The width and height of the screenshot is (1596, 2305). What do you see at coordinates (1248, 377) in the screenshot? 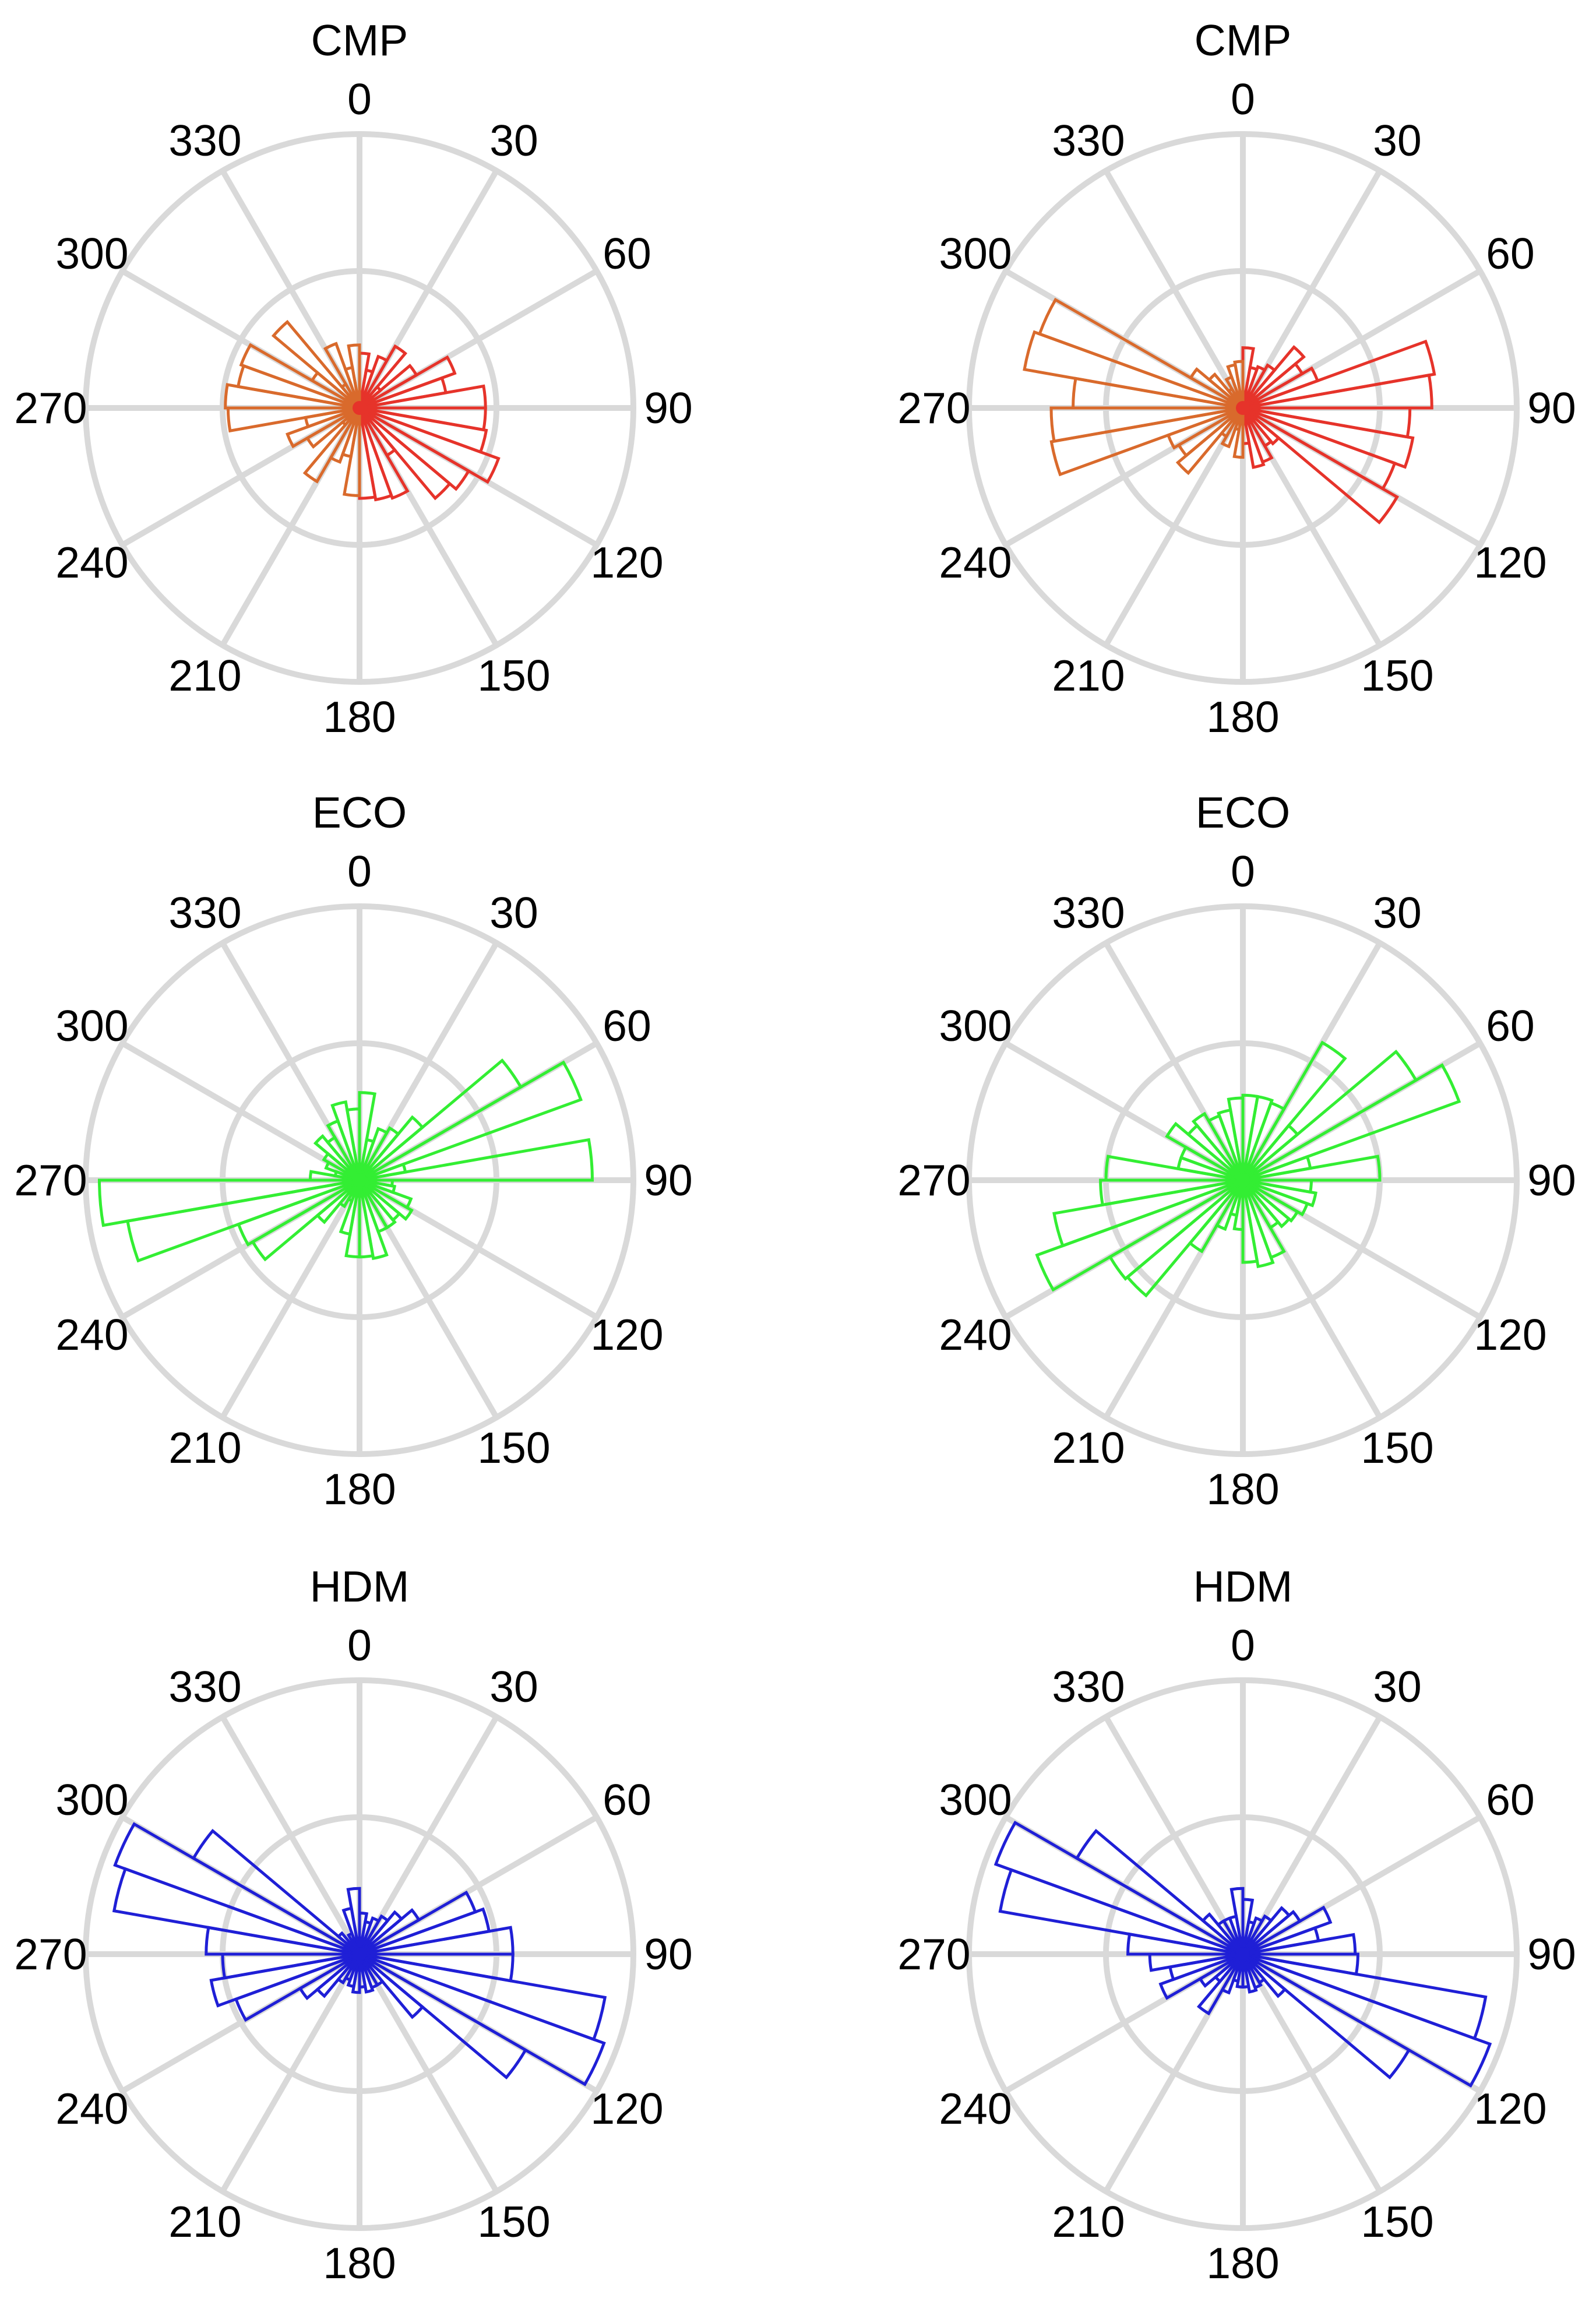
I see `bar-0-deg` at bounding box center [1248, 377].